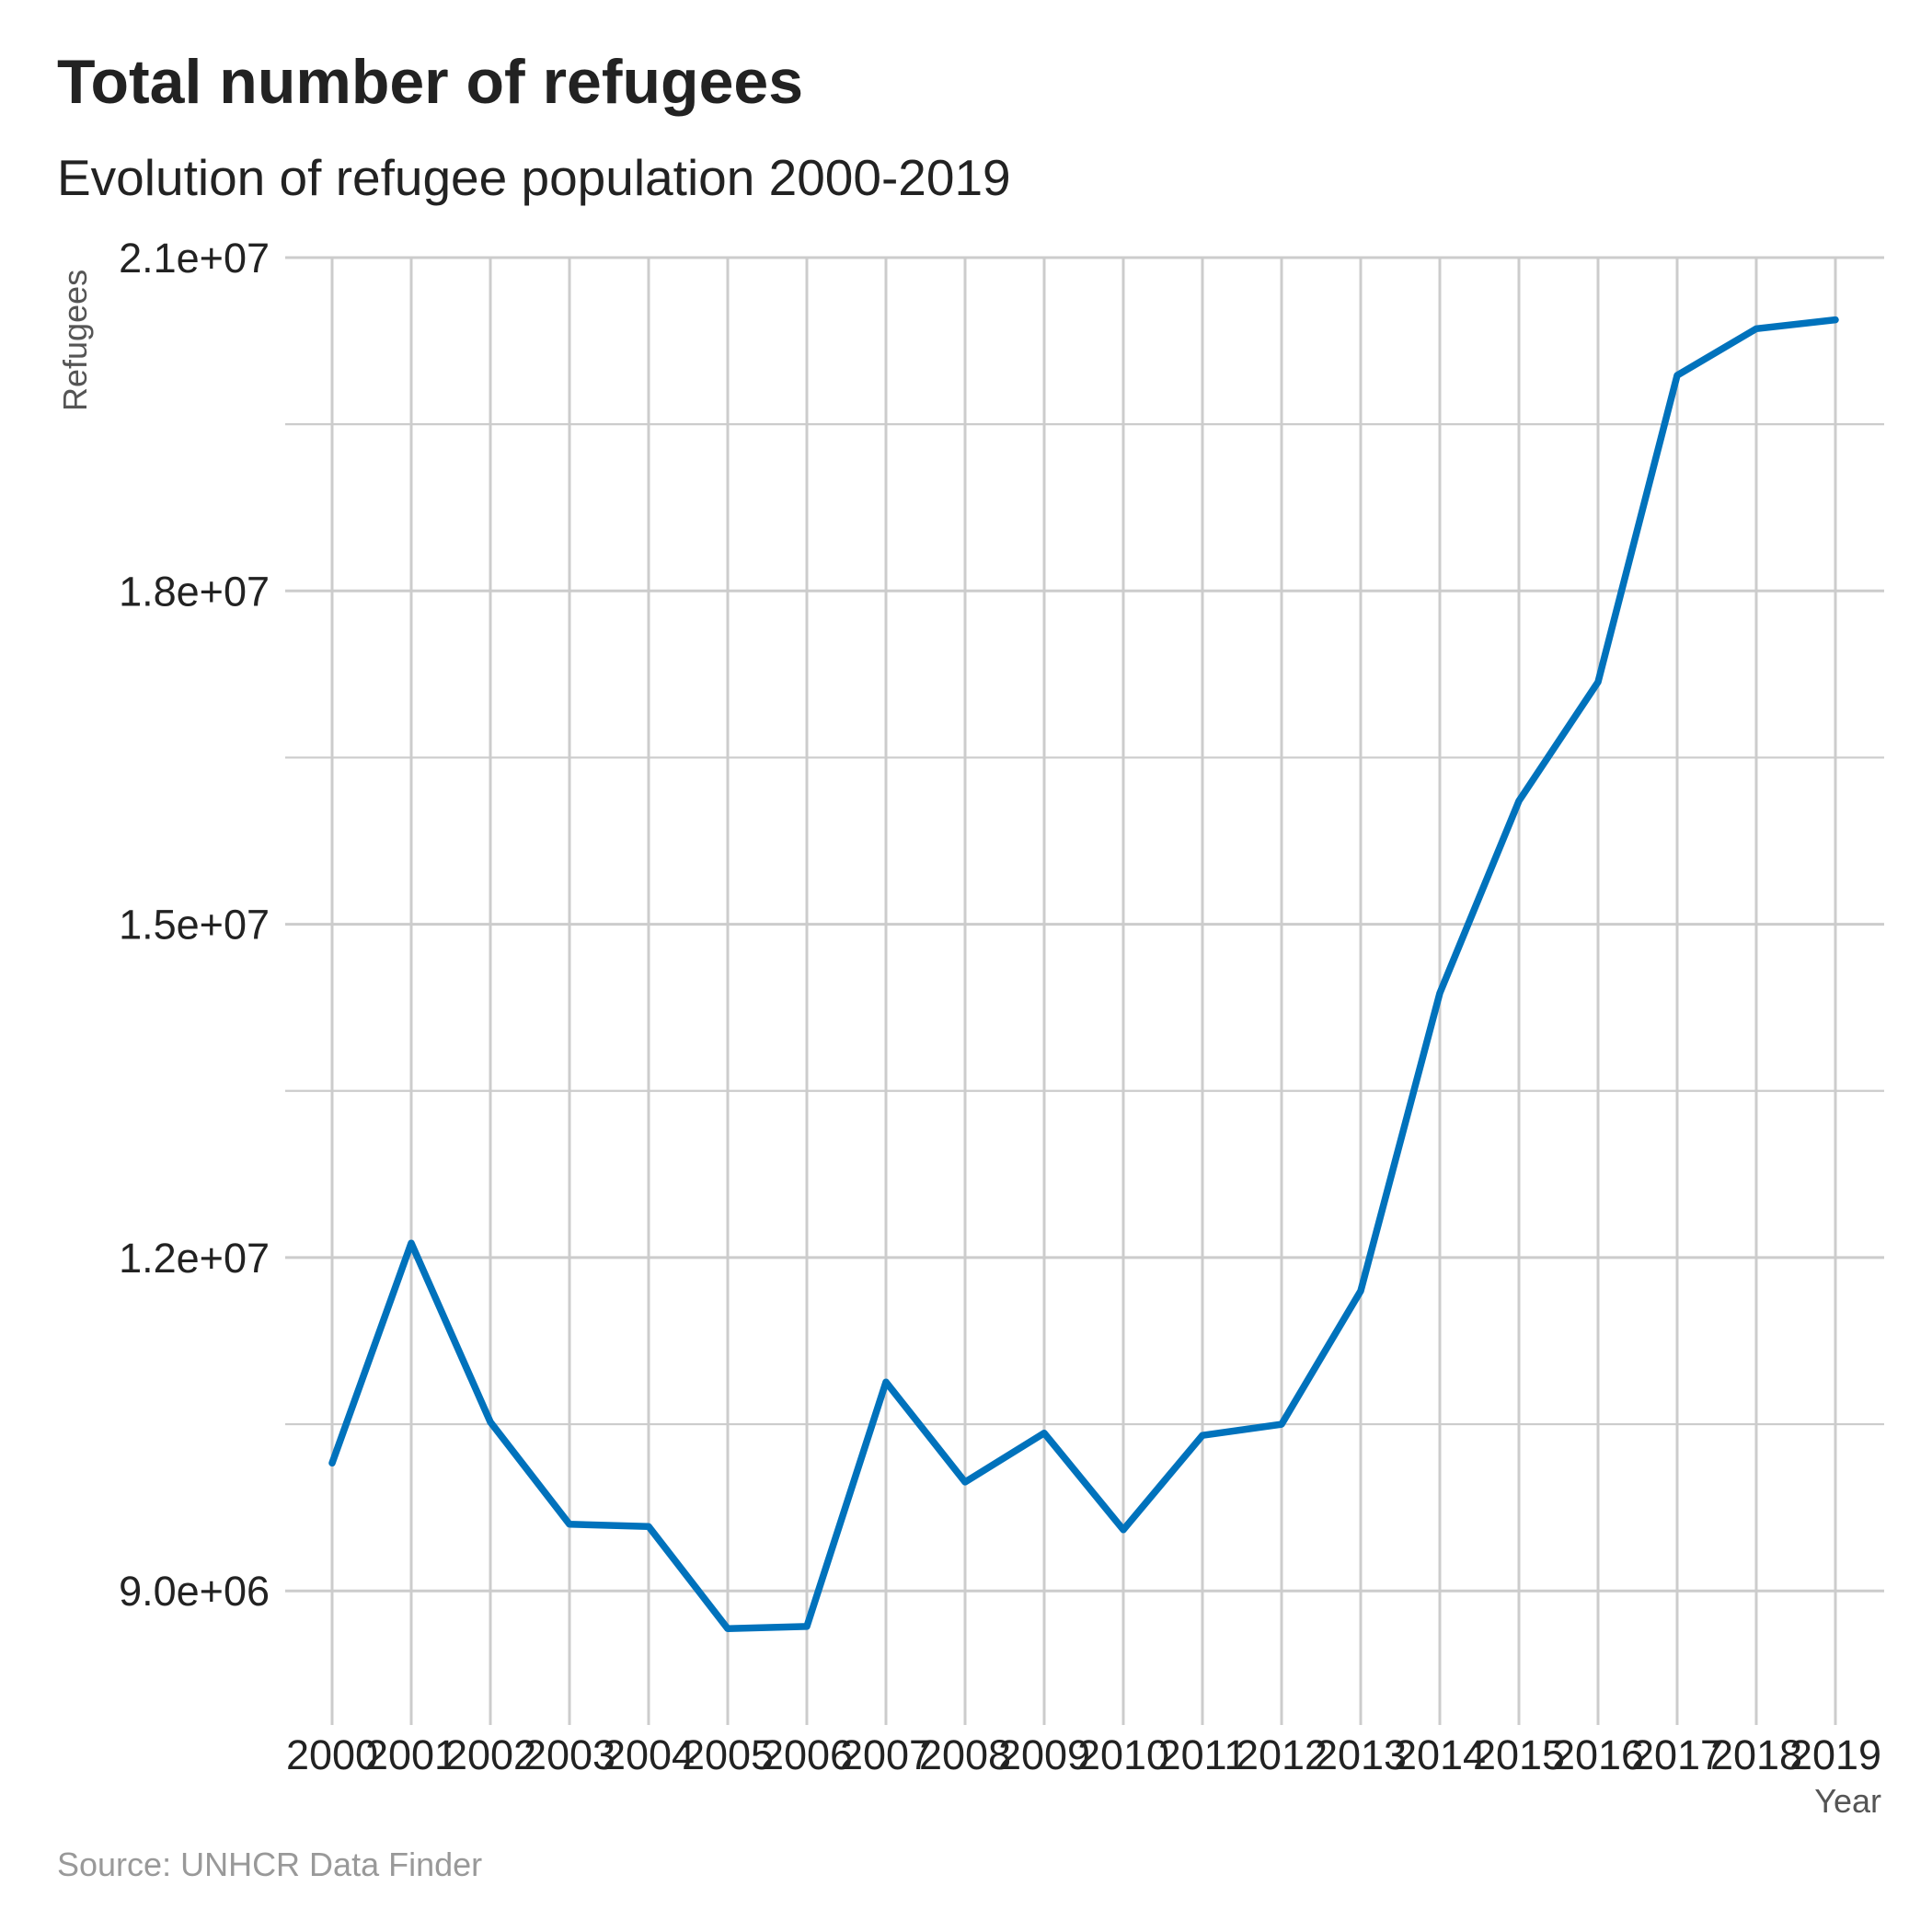 The image size is (1932, 1932). What do you see at coordinates (649, 1754) in the screenshot?
I see `x-tick-label: 2004` at bounding box center [649, 1754].